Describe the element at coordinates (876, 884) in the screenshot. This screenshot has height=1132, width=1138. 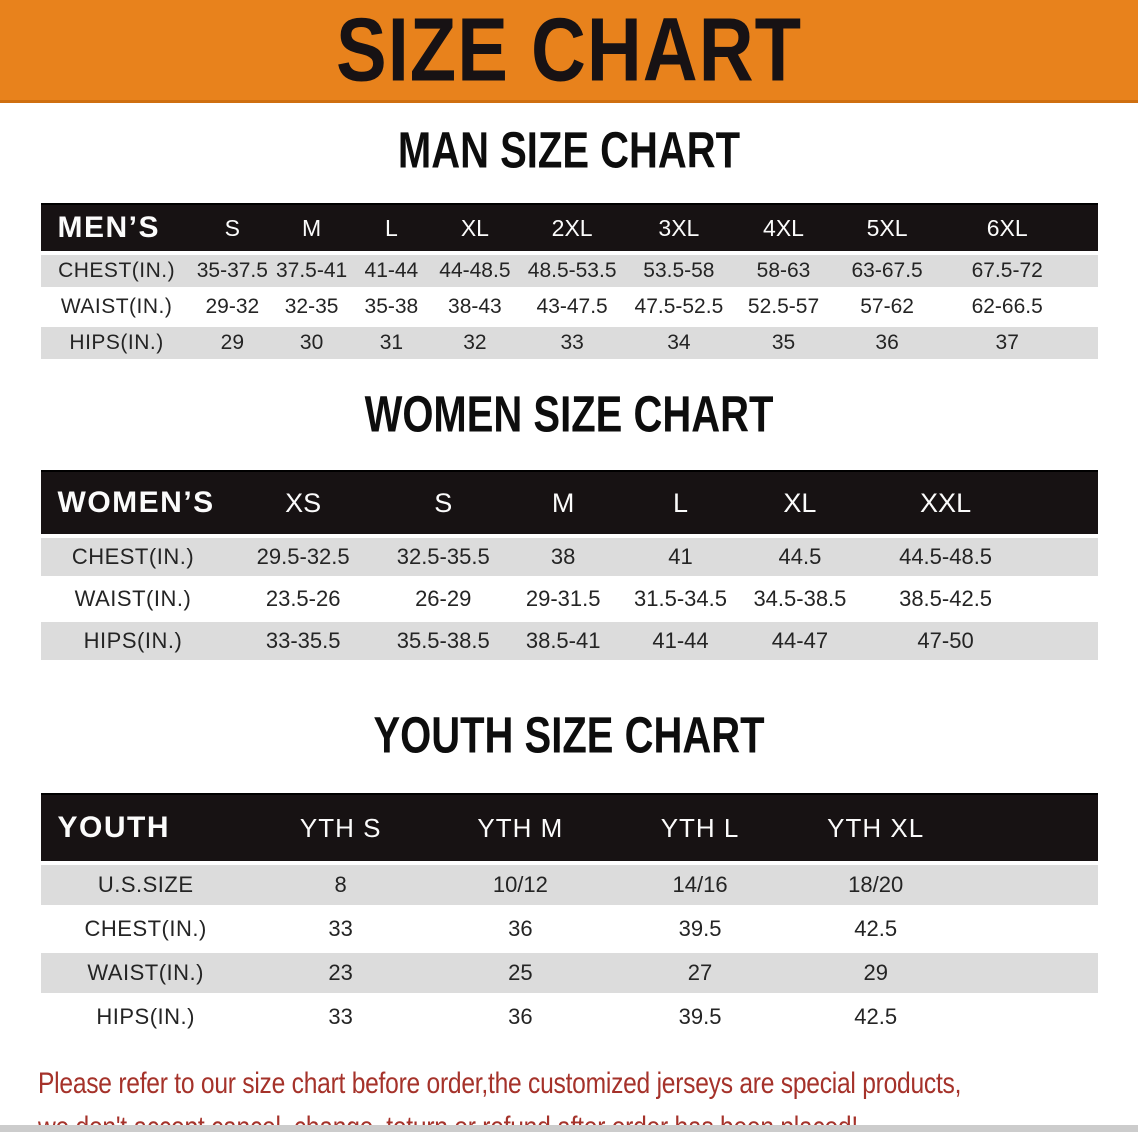
I see `size-value-cell: 18/20` at that location.